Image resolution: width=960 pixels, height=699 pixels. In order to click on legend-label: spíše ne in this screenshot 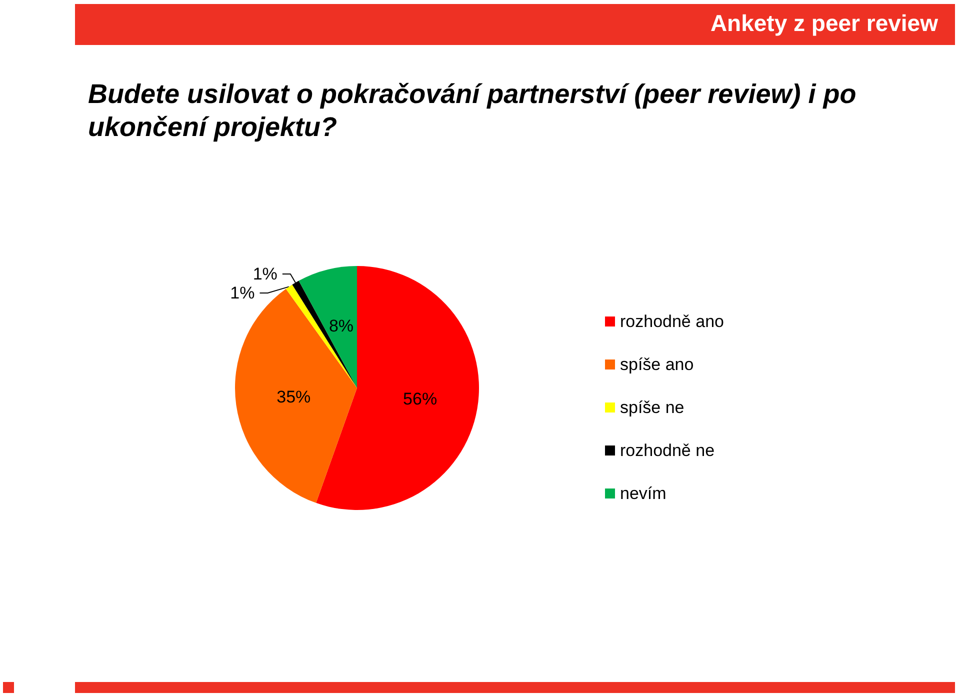, I will do `click(652, 407)`.